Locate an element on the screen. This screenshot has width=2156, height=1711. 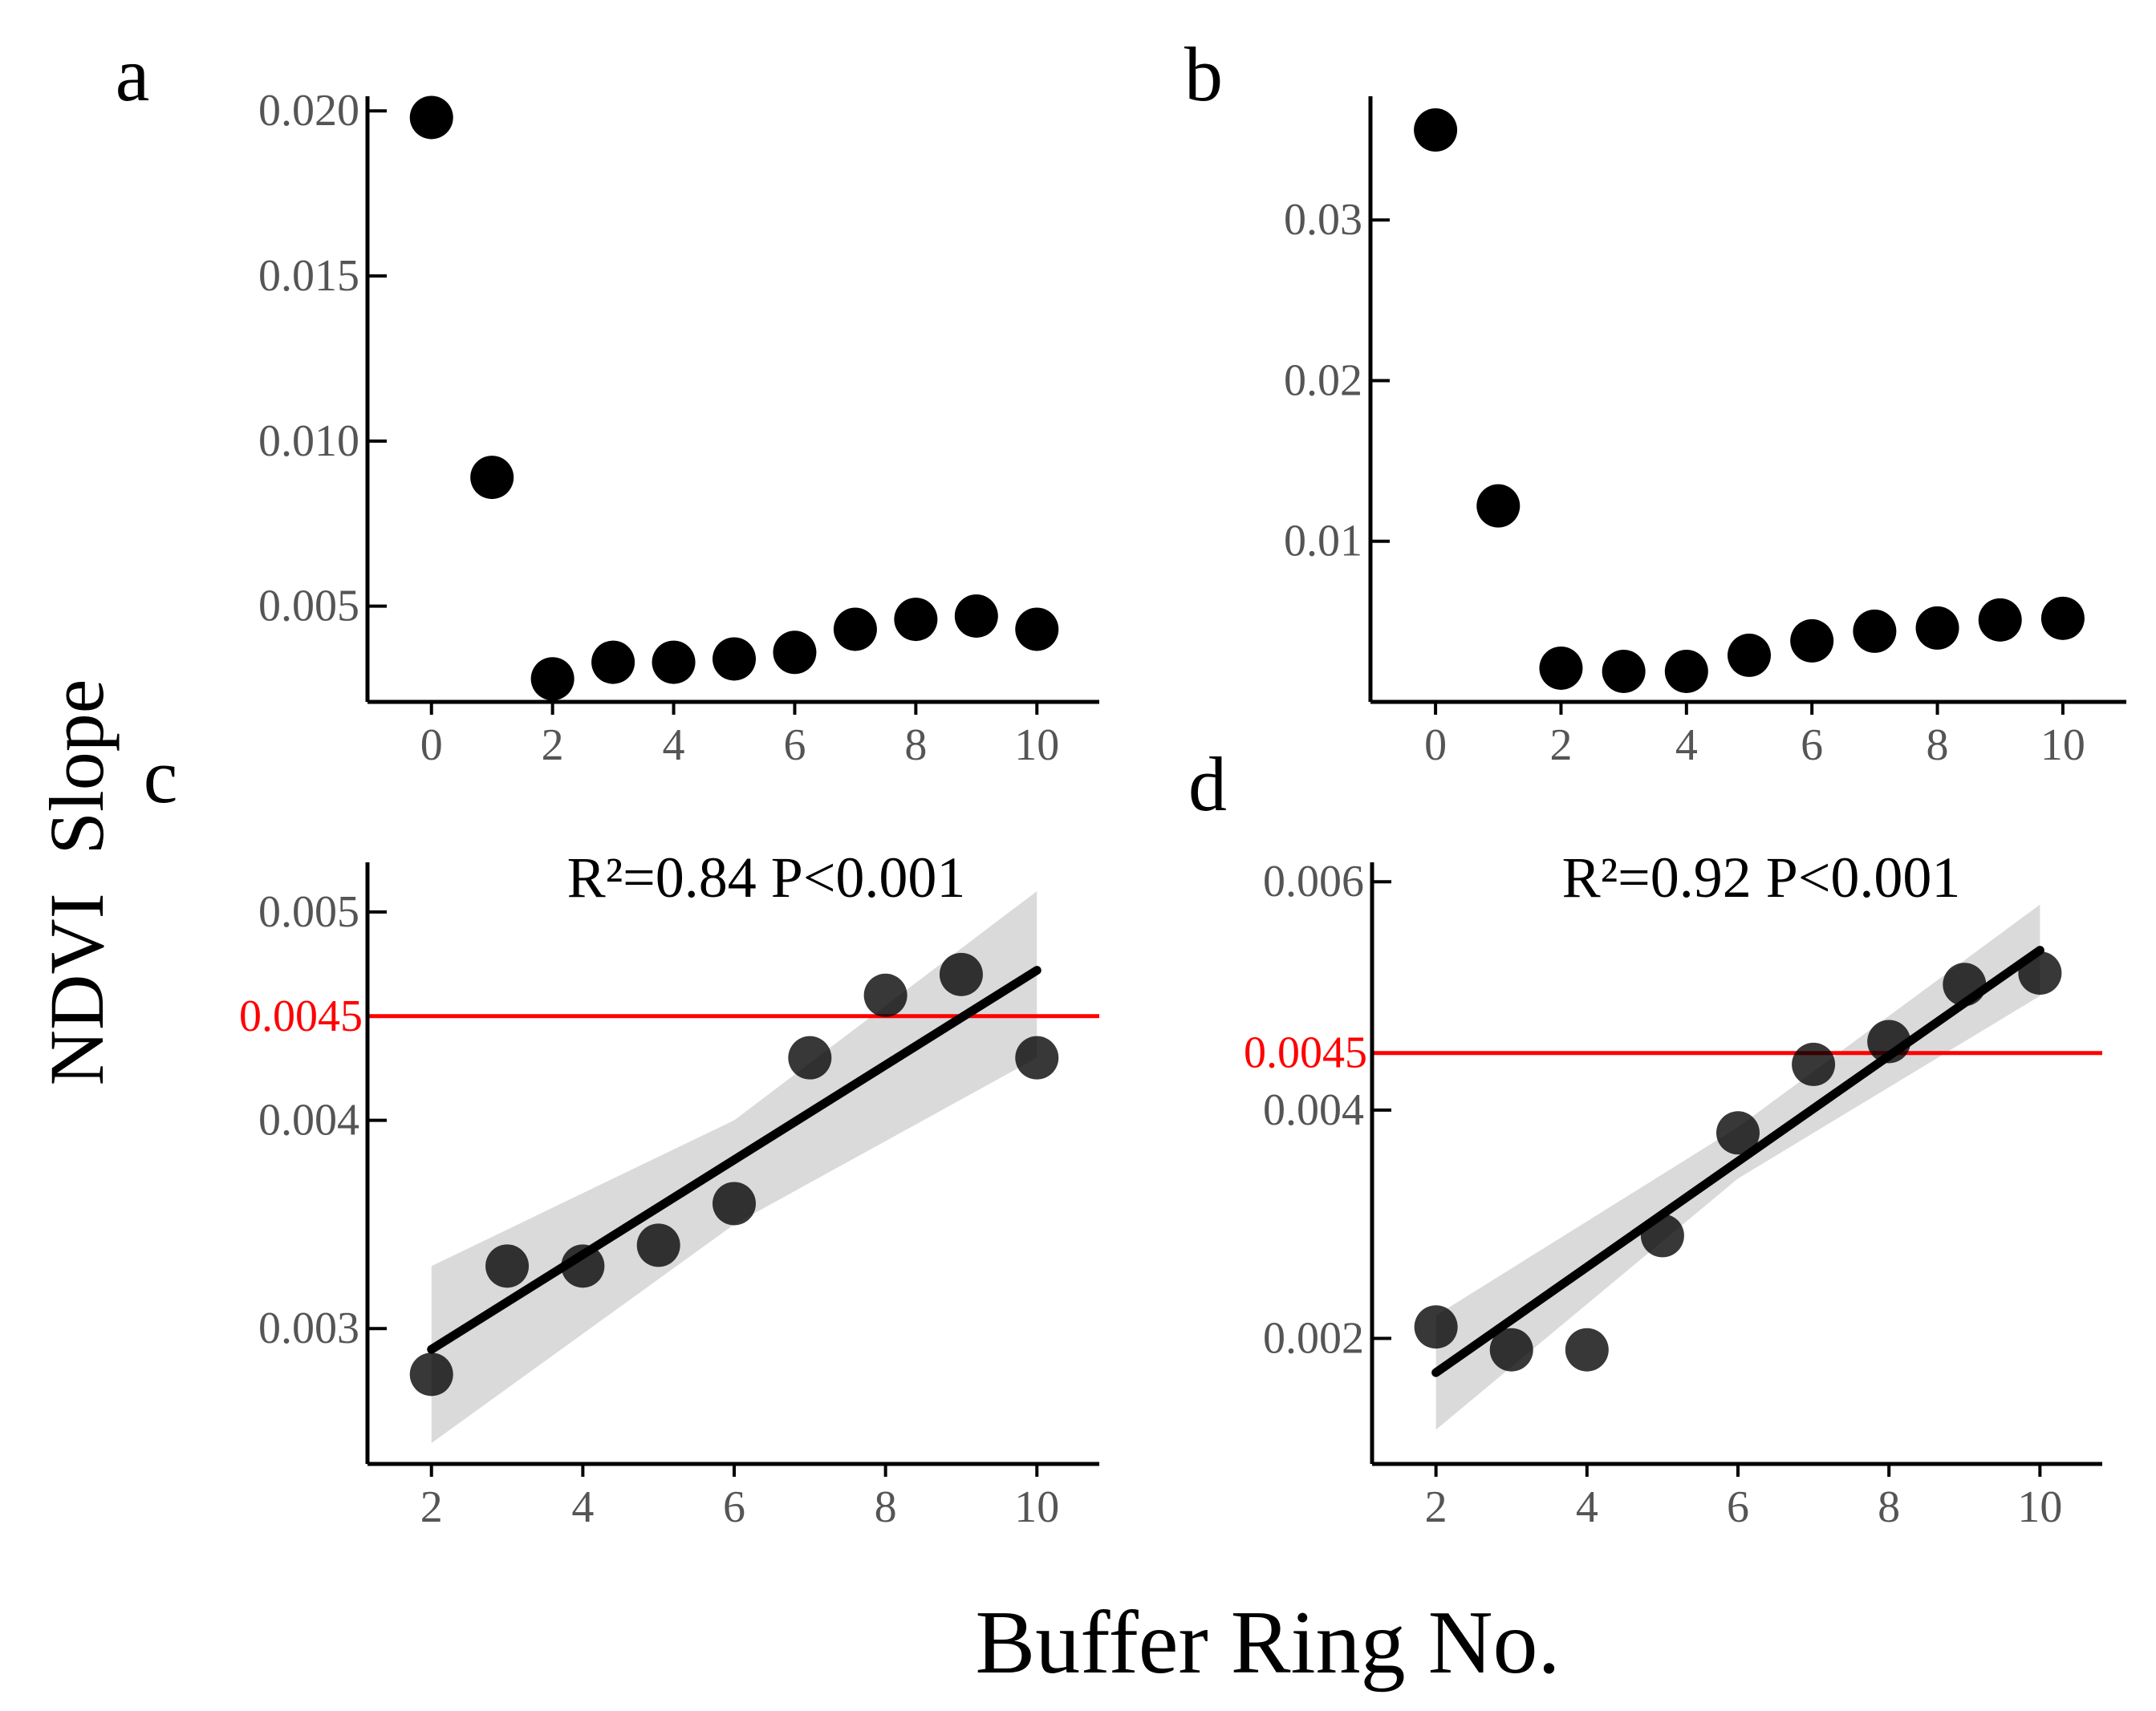
x-tick-label-a: 4 is located at coordinates (674, 745).